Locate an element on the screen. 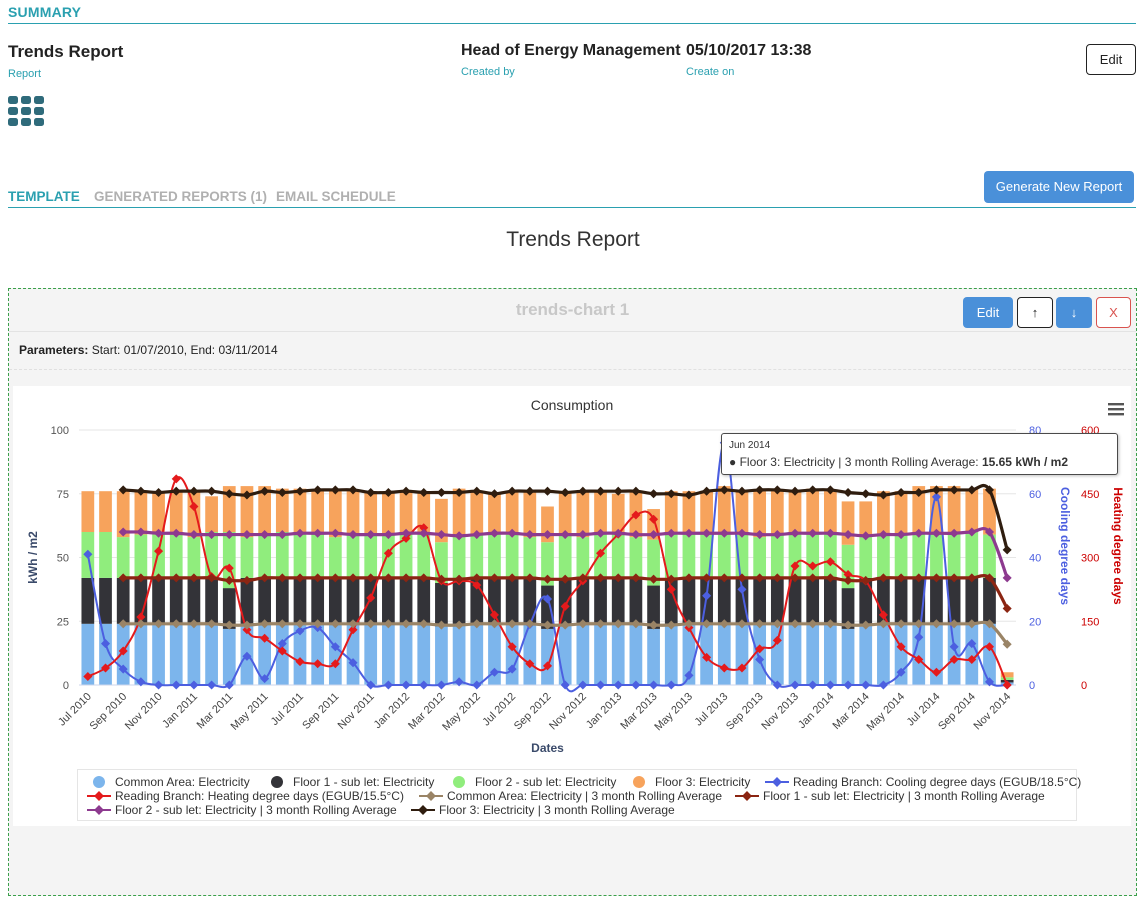  grid-icon is located at coordinates (27, 111).